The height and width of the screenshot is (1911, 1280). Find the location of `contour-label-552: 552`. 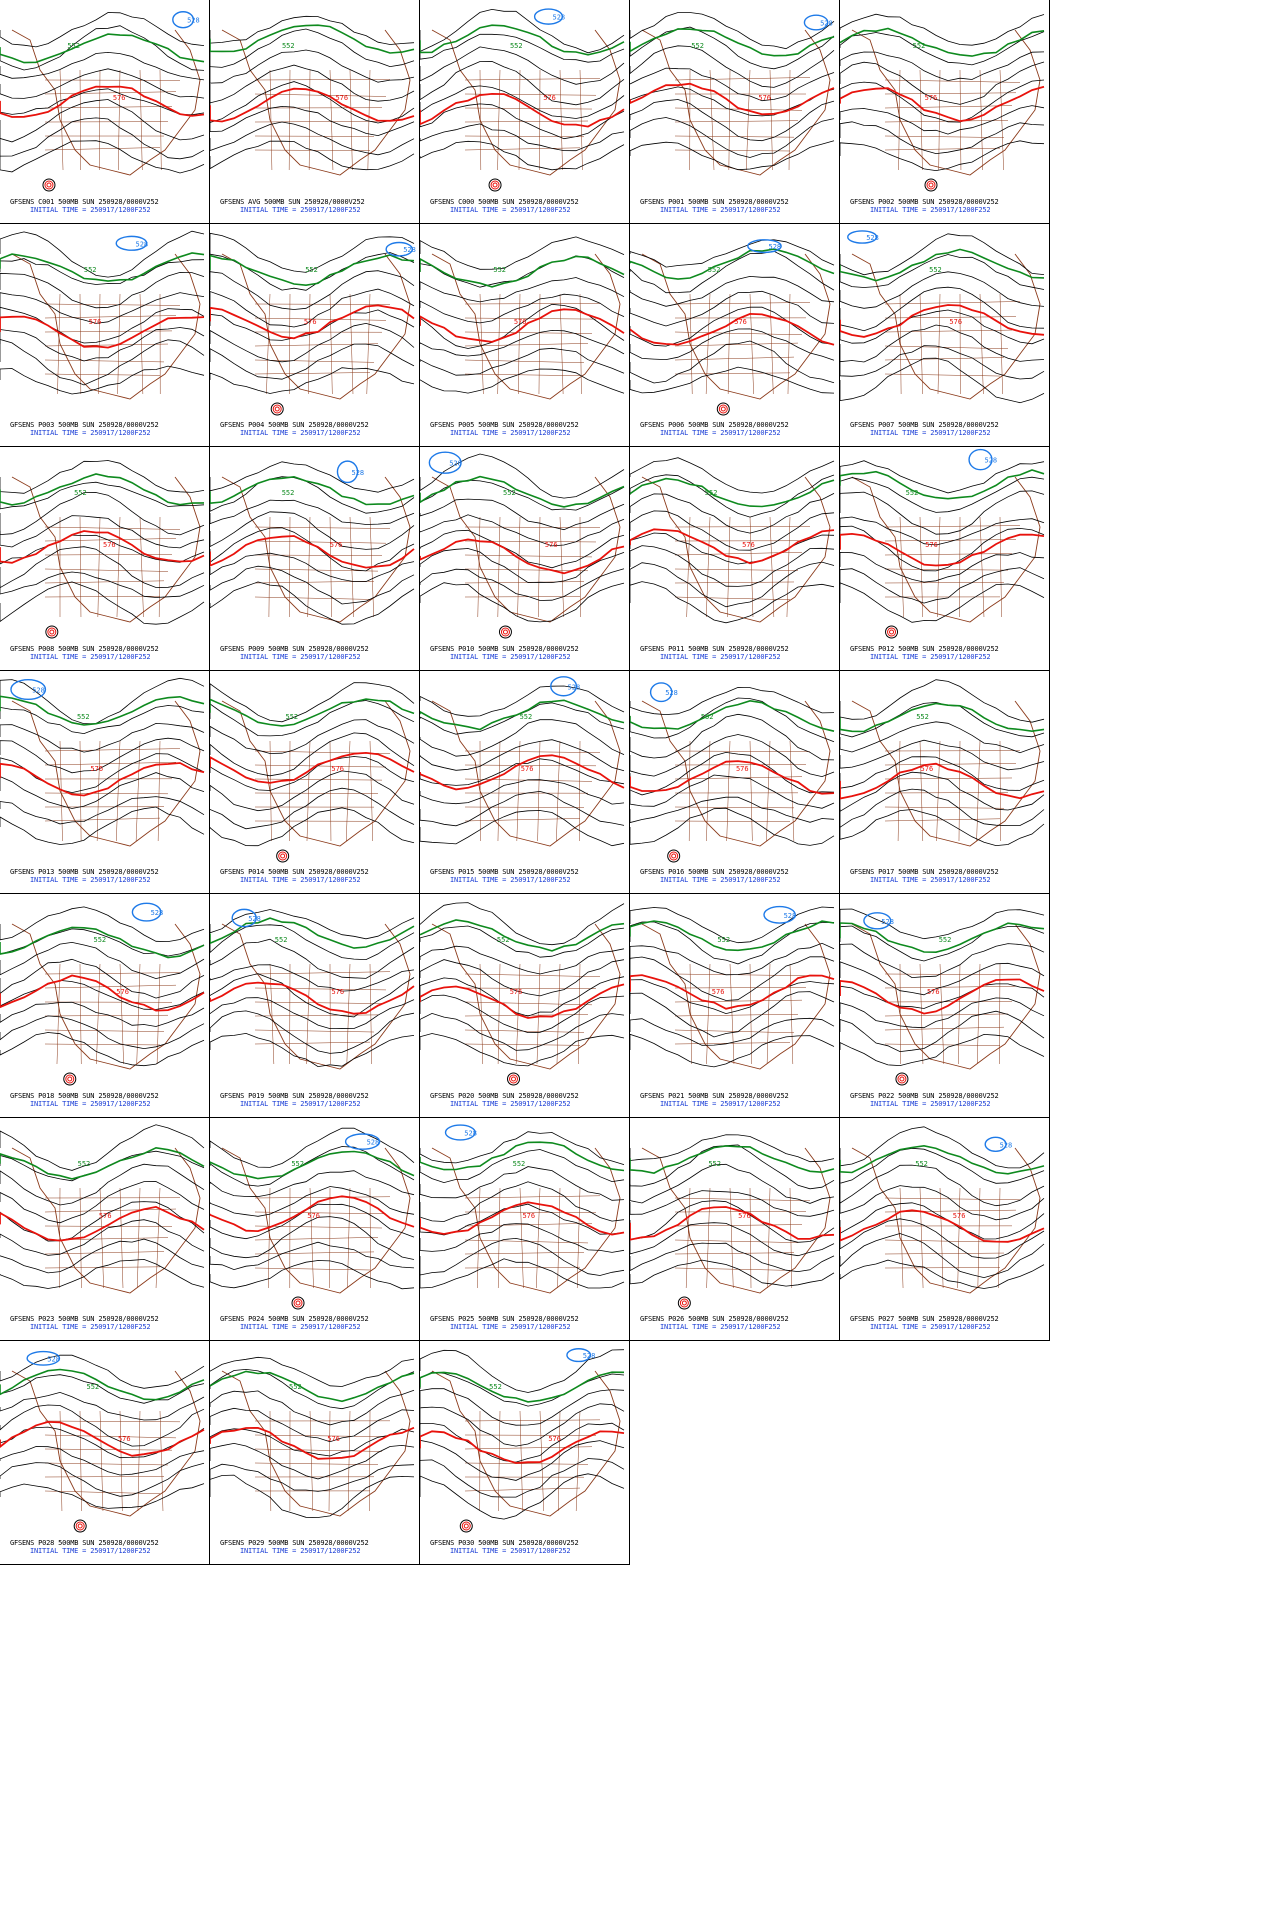

contour-label-552: 552 is located at coordinates (288, 493).